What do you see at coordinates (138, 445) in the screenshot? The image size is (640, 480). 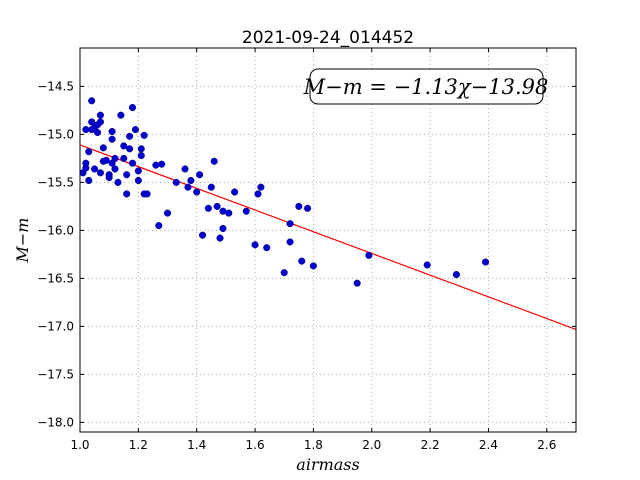 I see `x-tick-label: 1.2` at bounding box center [138, 445].